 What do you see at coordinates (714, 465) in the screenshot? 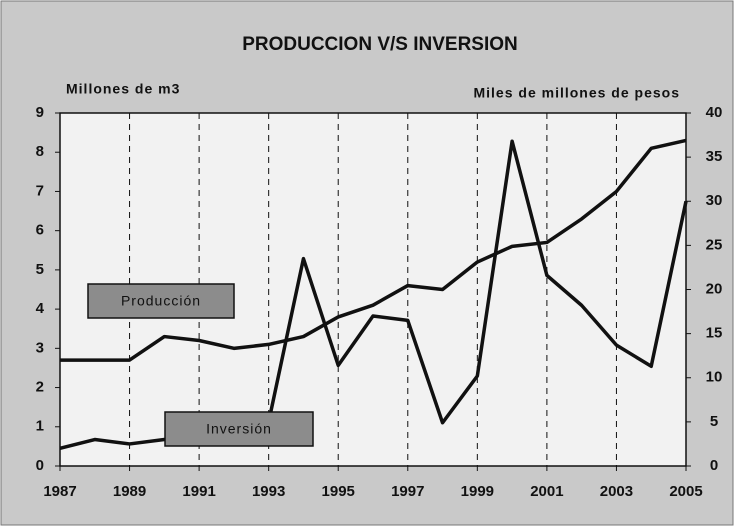
I see `y2-tick-label: 0` at bounding box center [714, 465].